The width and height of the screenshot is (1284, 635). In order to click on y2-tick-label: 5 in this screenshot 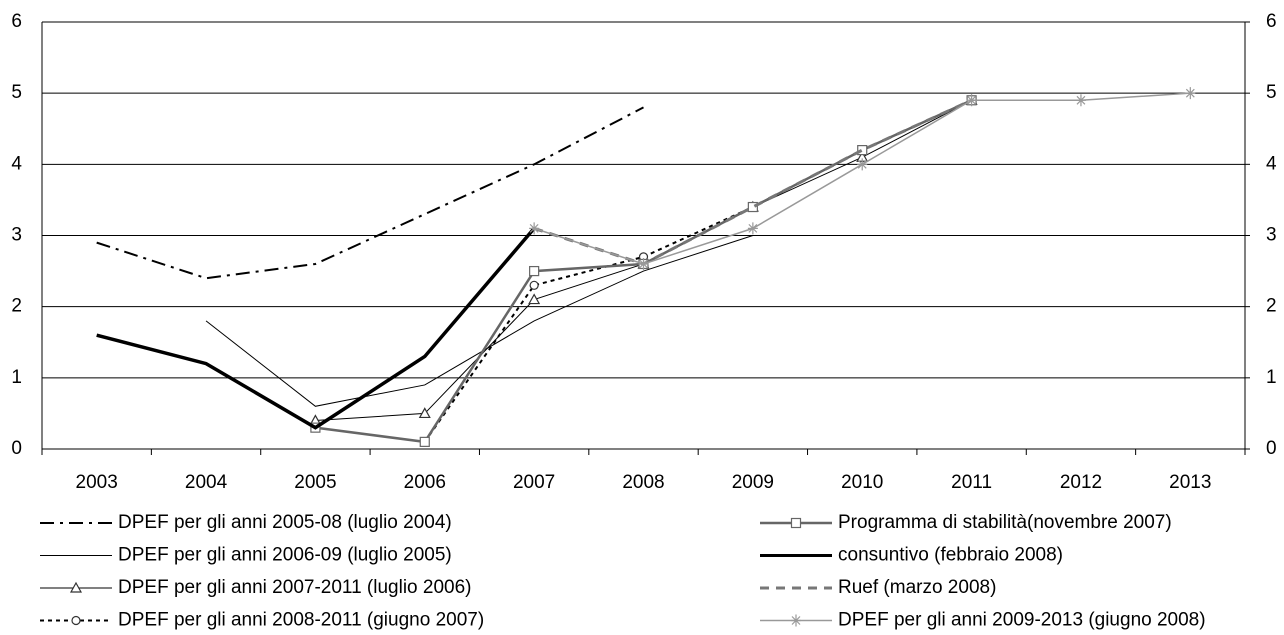, I will do `click(1271, 92)`.